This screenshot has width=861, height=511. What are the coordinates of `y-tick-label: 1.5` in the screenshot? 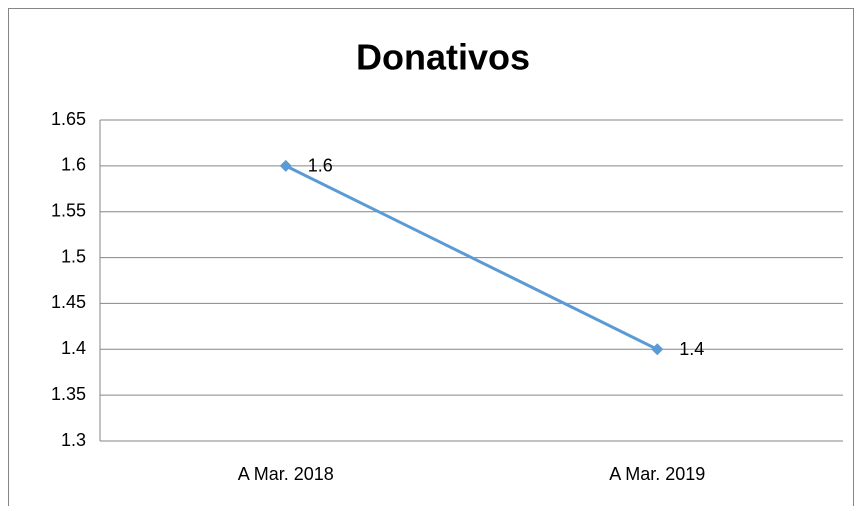 It's located at (73, 256).